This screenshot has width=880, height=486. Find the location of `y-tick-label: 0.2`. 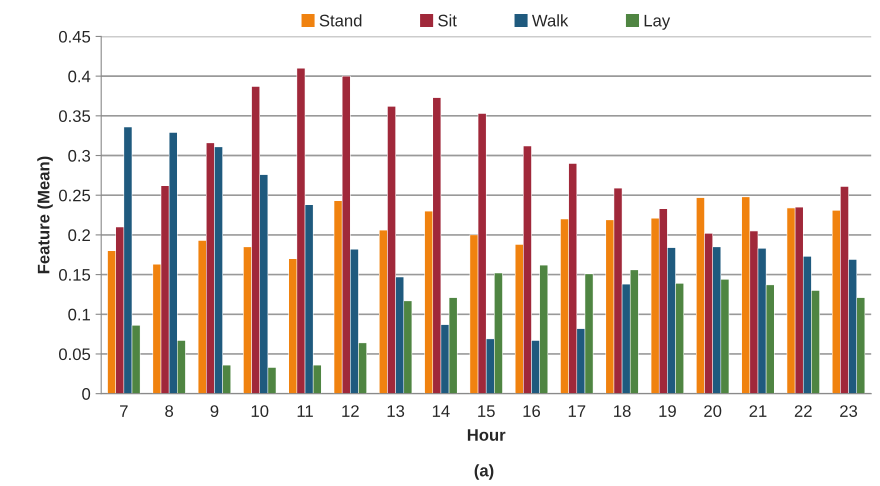

y-tick-label: 0.2 is located at coordinates (79, 235).